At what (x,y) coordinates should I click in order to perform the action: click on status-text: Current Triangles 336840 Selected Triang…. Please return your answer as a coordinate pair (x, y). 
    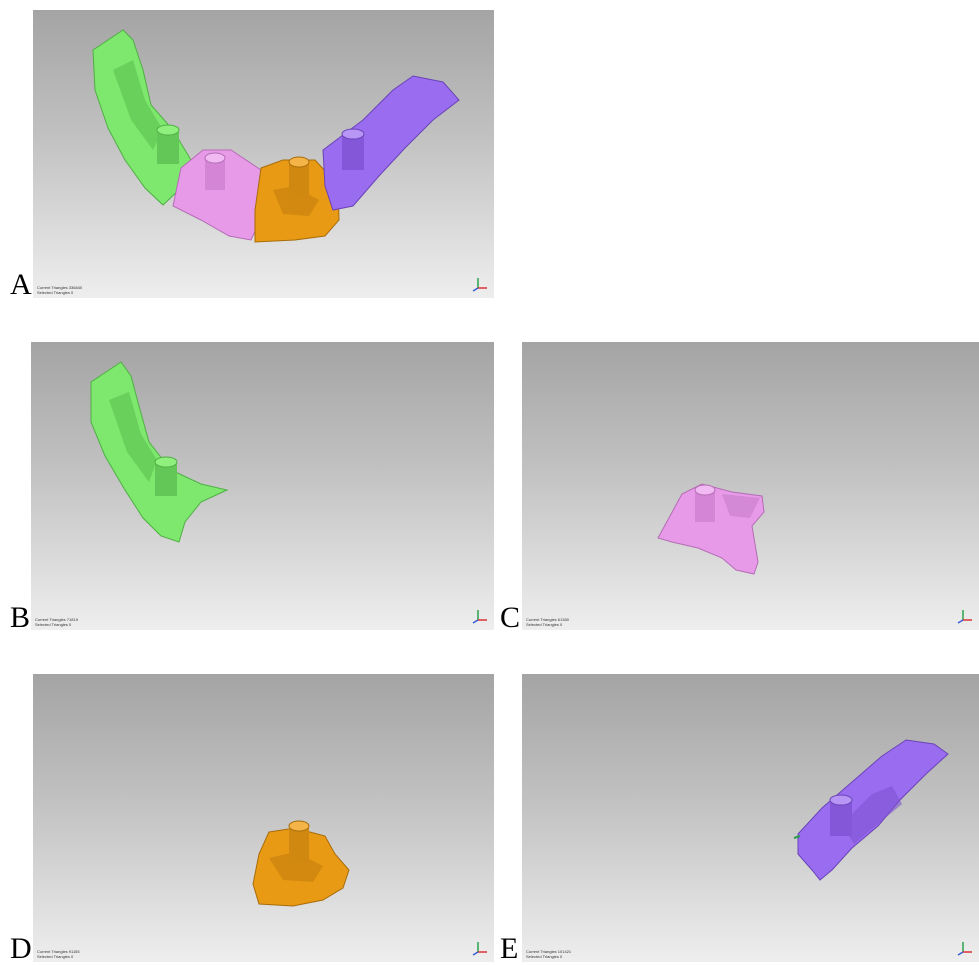
    Looking at the image, I should click on (59, 290).